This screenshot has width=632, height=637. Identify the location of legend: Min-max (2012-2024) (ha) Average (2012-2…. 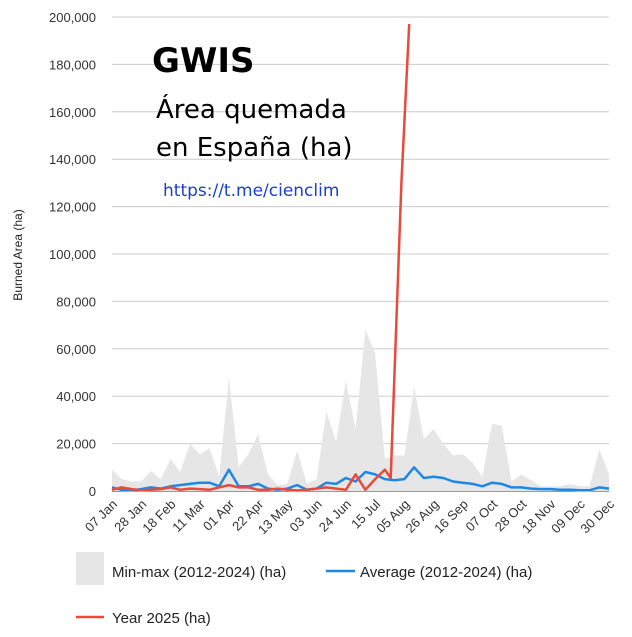
(304, 589).